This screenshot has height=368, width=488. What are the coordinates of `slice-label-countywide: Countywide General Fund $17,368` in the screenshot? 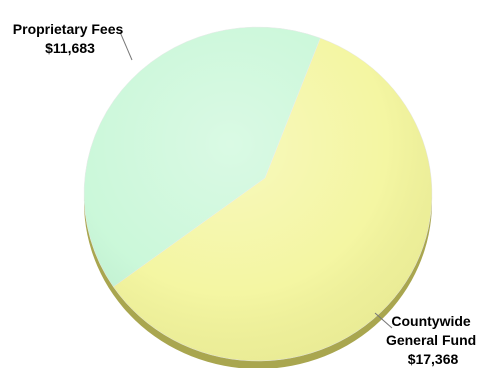 It's located at (433, 340).